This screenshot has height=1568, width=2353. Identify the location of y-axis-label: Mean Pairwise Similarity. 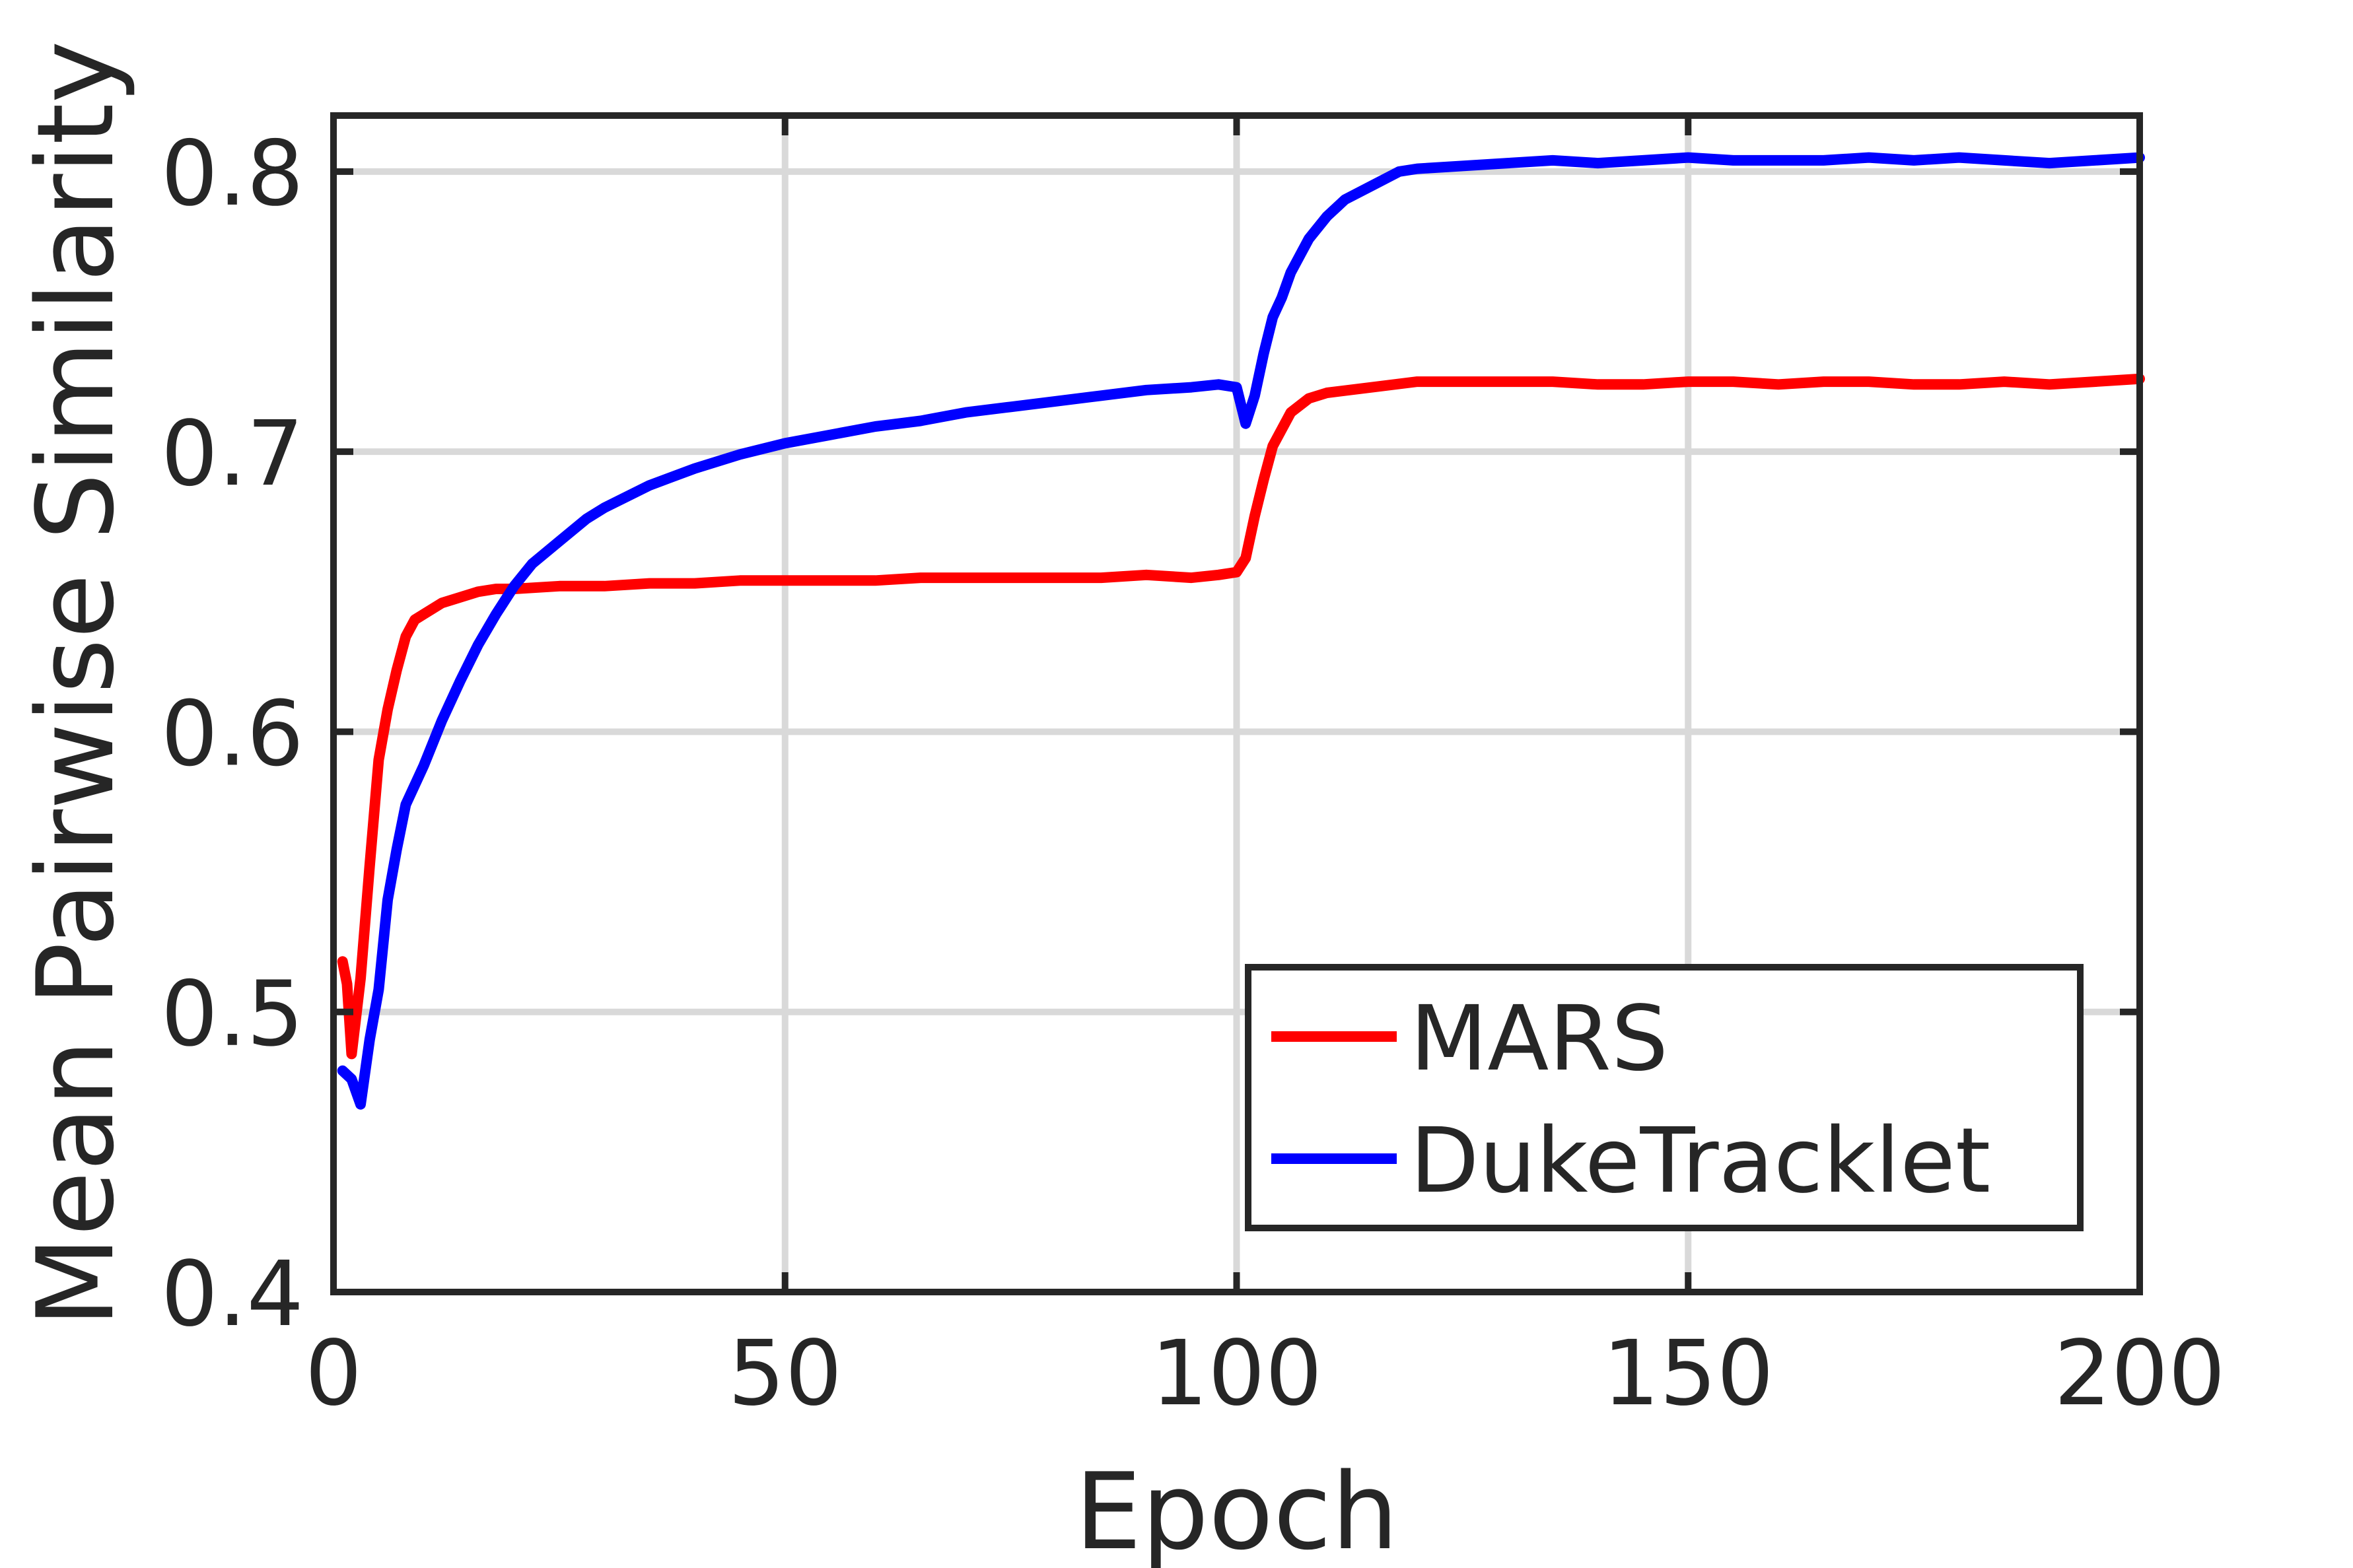
(75, 684).